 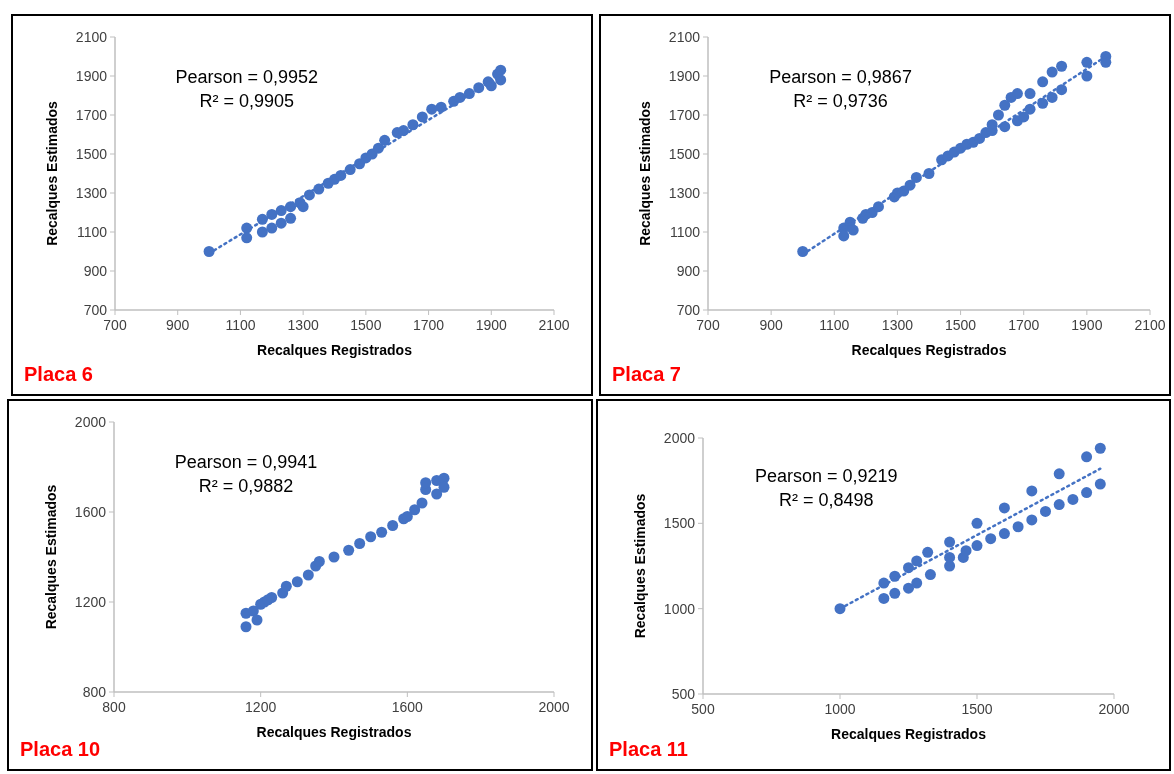 I want to click on annotation: Pearson = 0,9952, so click(x=247, y=77).